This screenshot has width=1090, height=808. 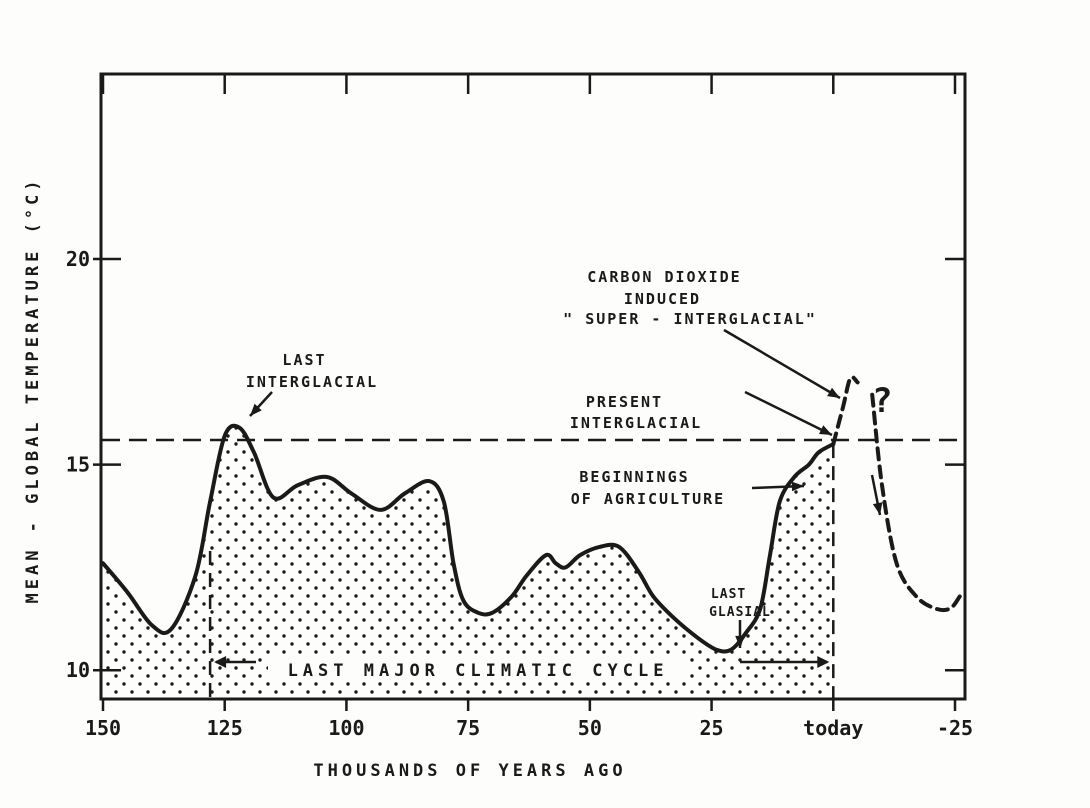 I want to click on x-tick-label-150: 150, so click(x=103, y=728).